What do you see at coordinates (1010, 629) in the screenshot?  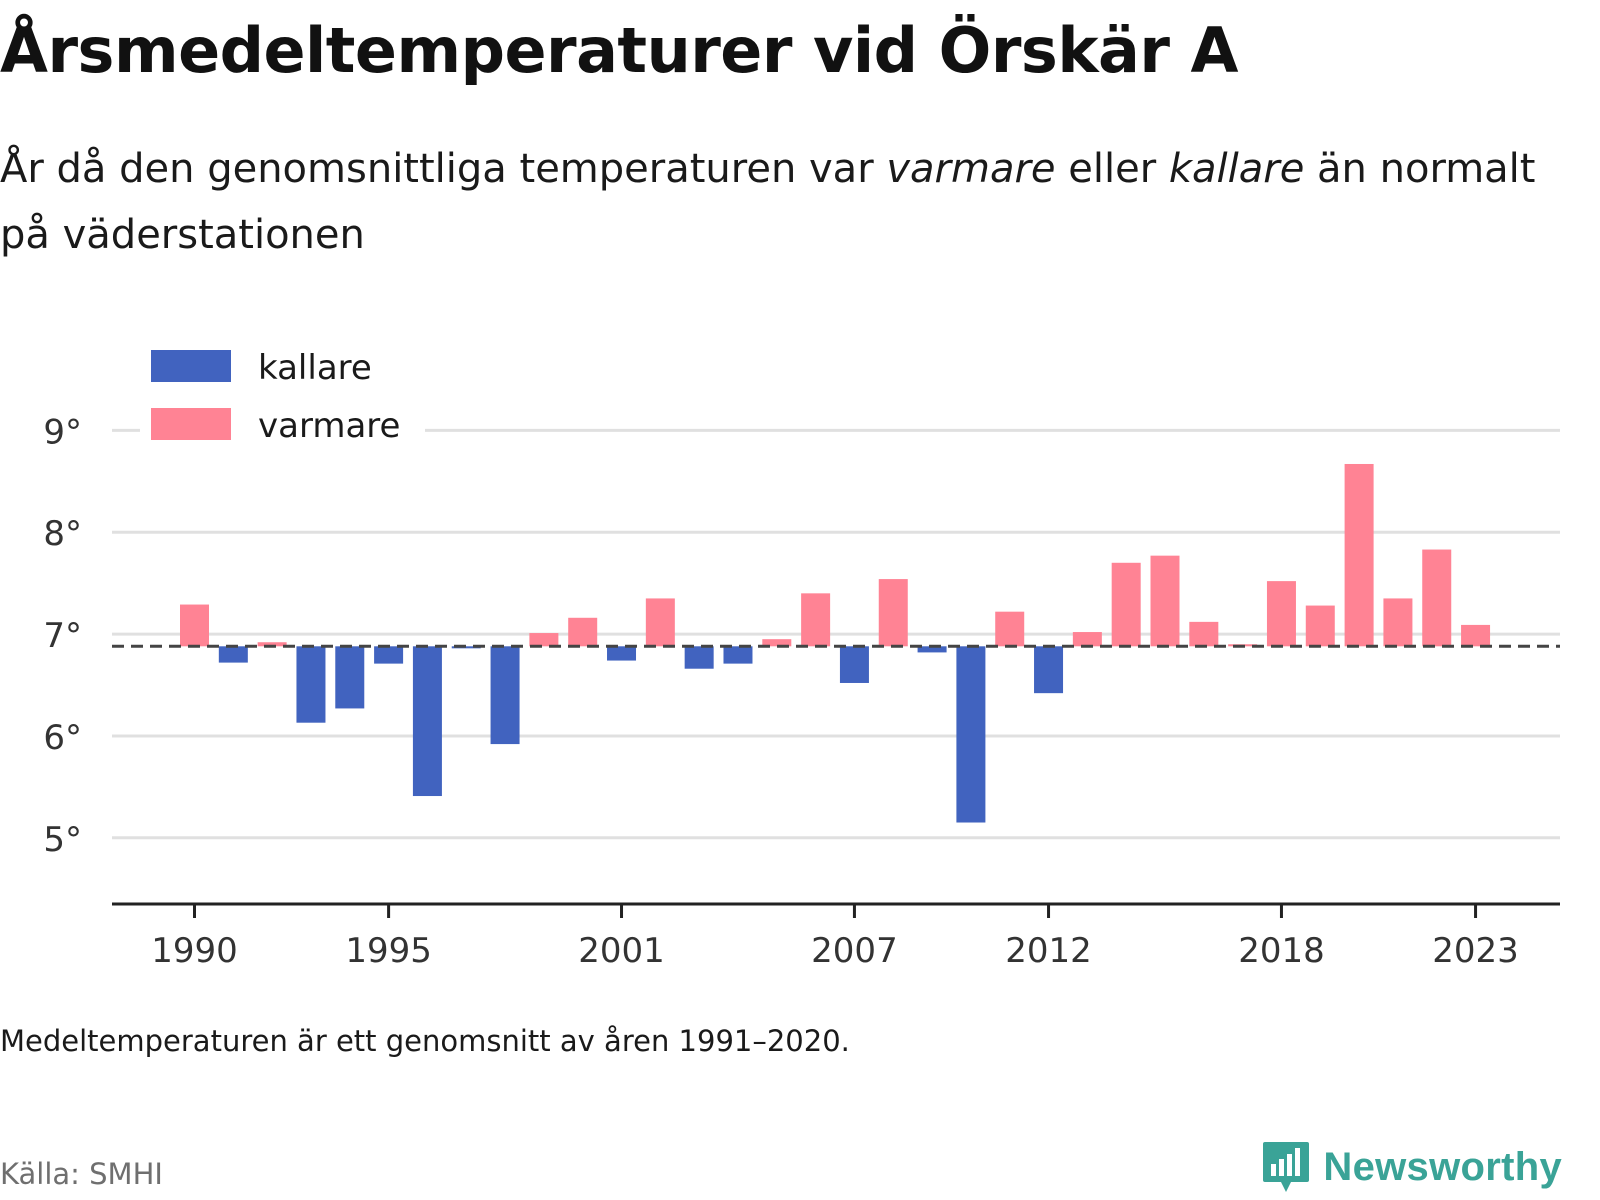 I see `bar-2011` at bounding box center [1010, 629].